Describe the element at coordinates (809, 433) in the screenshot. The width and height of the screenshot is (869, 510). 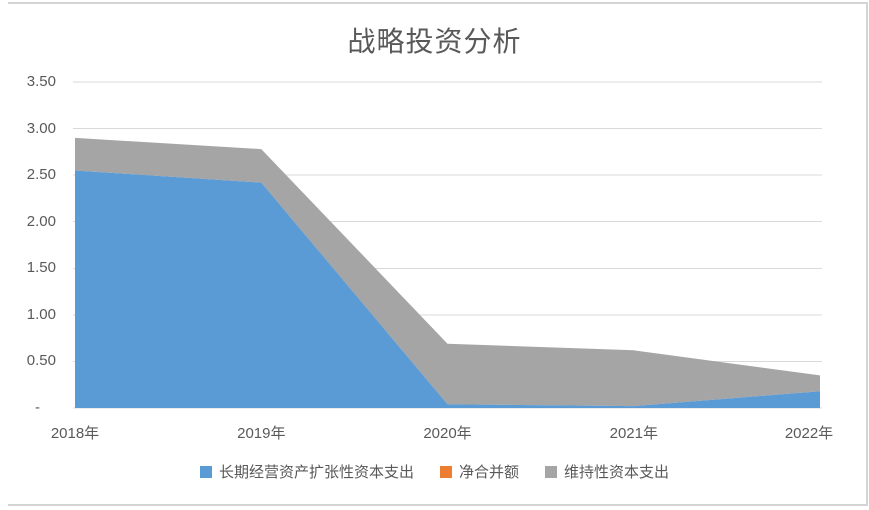
I see `x-axis-label: 2022年` at that location.